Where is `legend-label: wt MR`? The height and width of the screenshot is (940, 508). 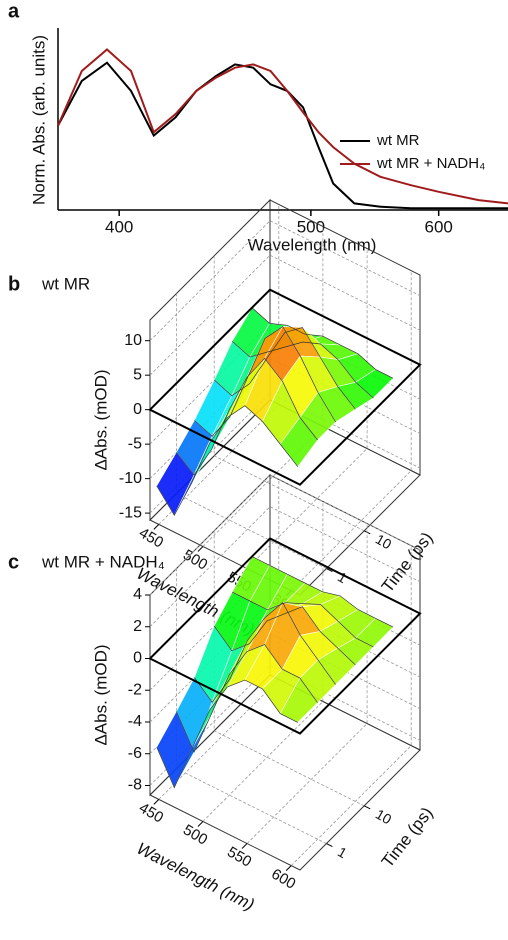 legend-label: wt MR is located at coordinates (398, 140).